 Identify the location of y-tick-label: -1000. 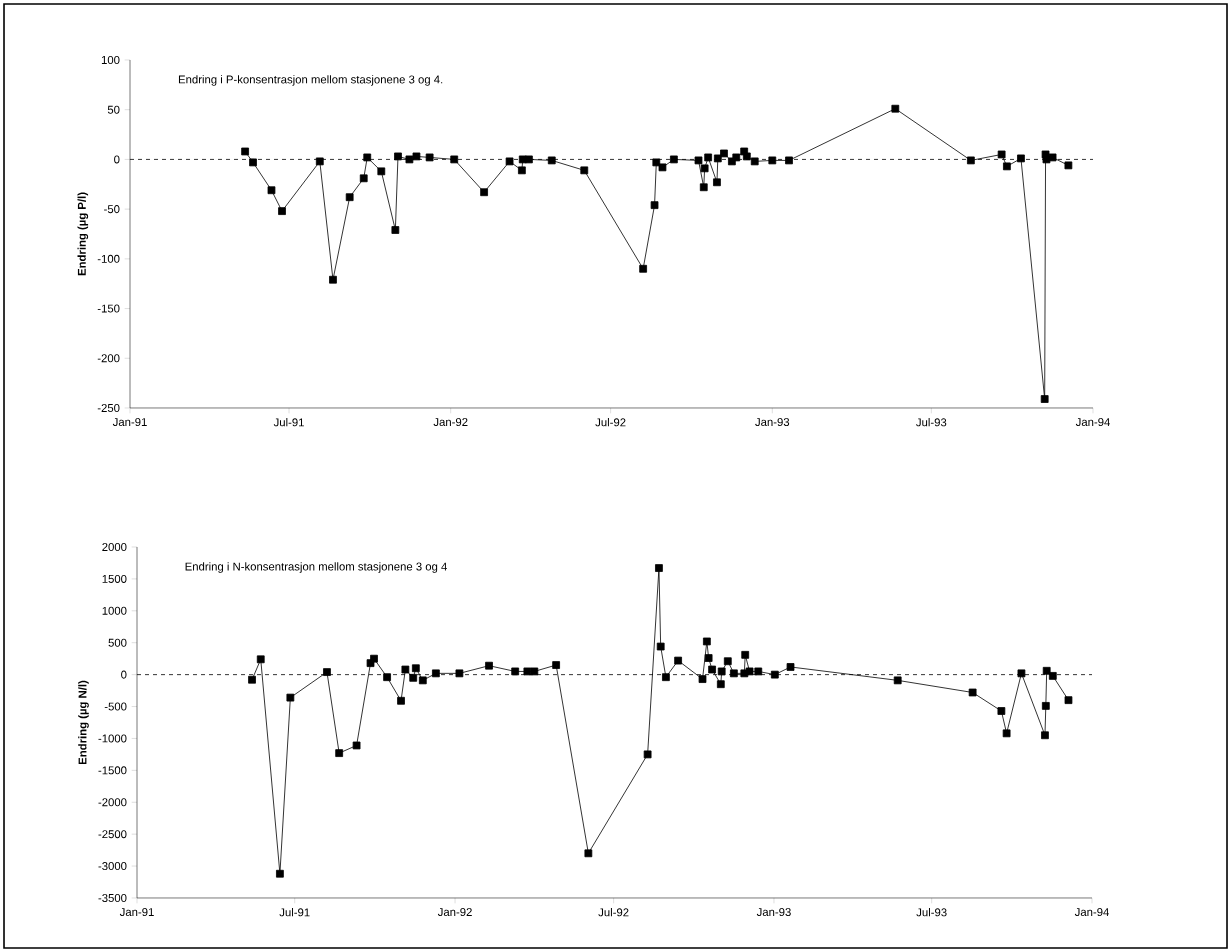
(112, 738).